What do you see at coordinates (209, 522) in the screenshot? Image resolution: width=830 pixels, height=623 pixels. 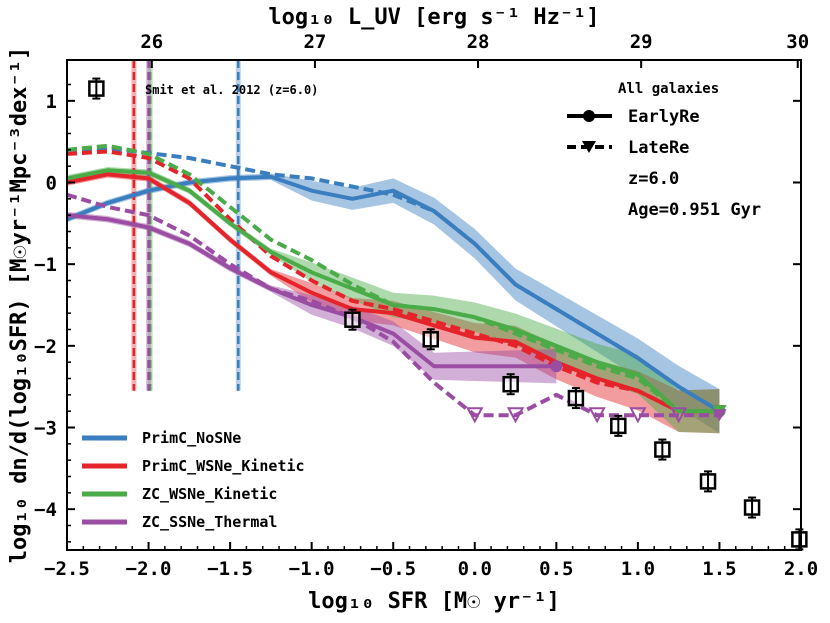 I see `legend-label-zc-ssne-thermal: ZC_SSNe_Thermal` at bounding box center [209, 522].